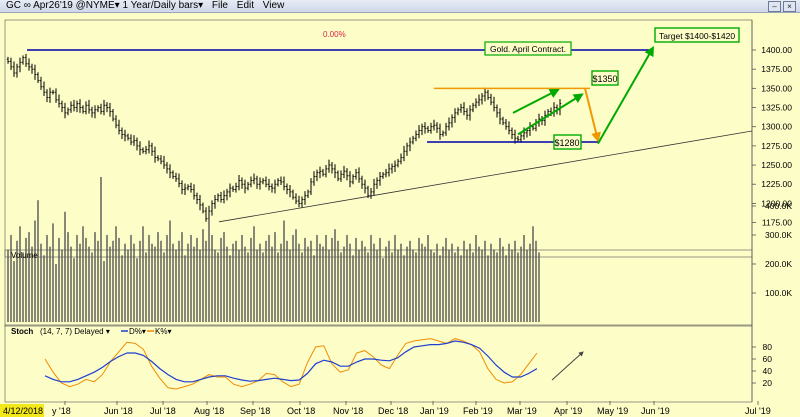  I want to click on time-tick-label: Nov '18, so click(348, 411).